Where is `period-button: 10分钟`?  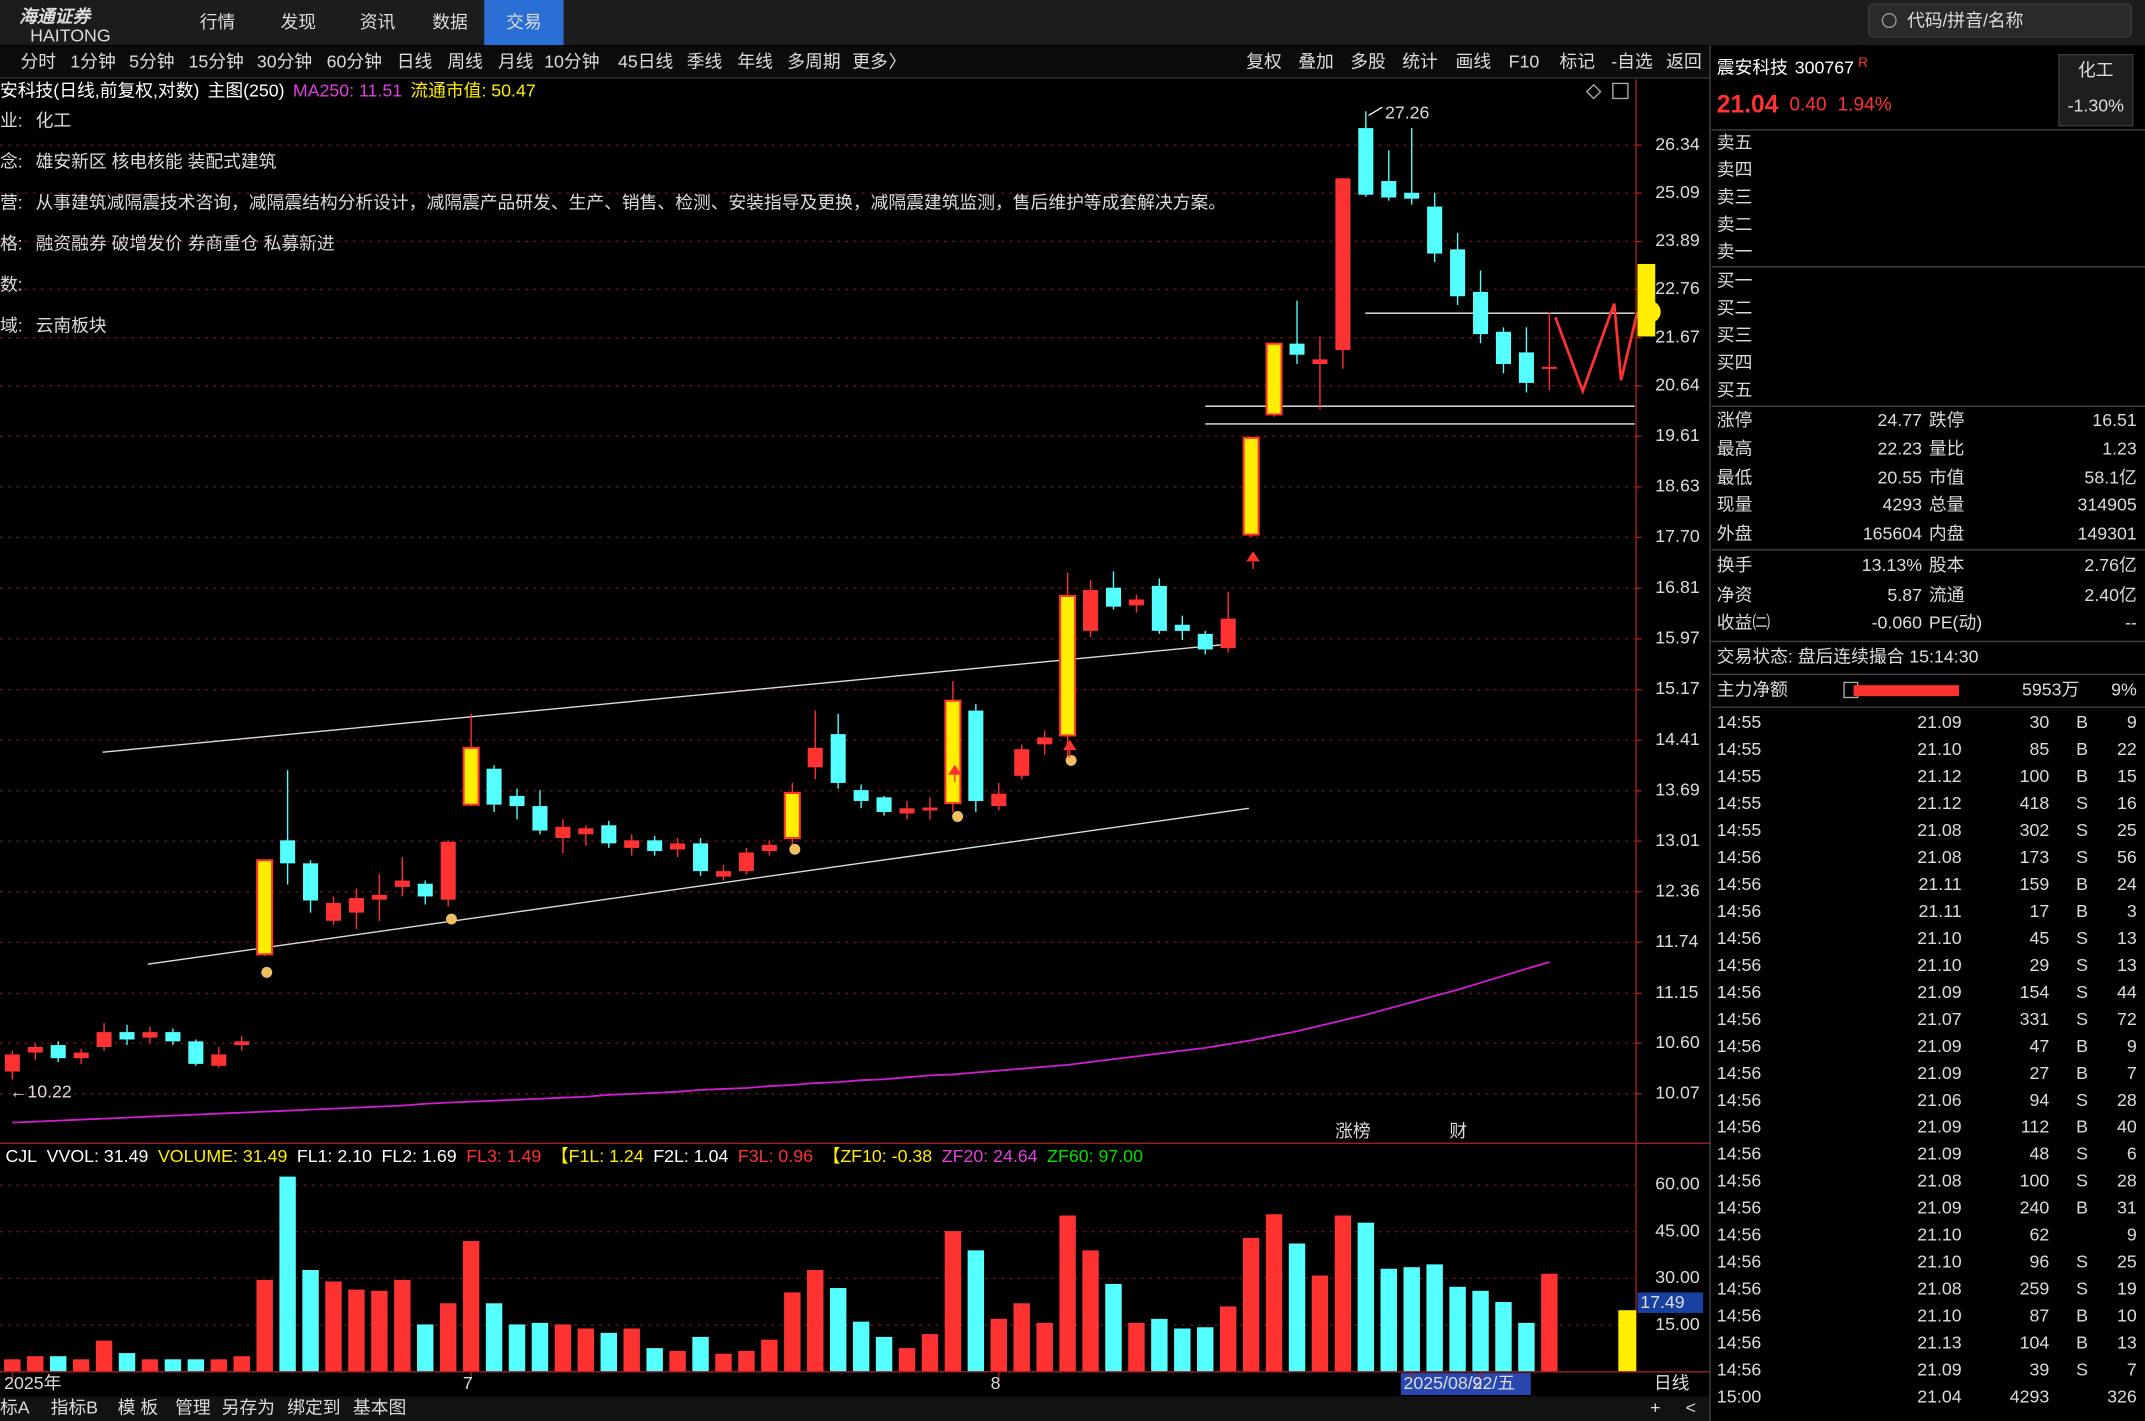
period-button: 10分钟 is located at coordinates (571, 62).